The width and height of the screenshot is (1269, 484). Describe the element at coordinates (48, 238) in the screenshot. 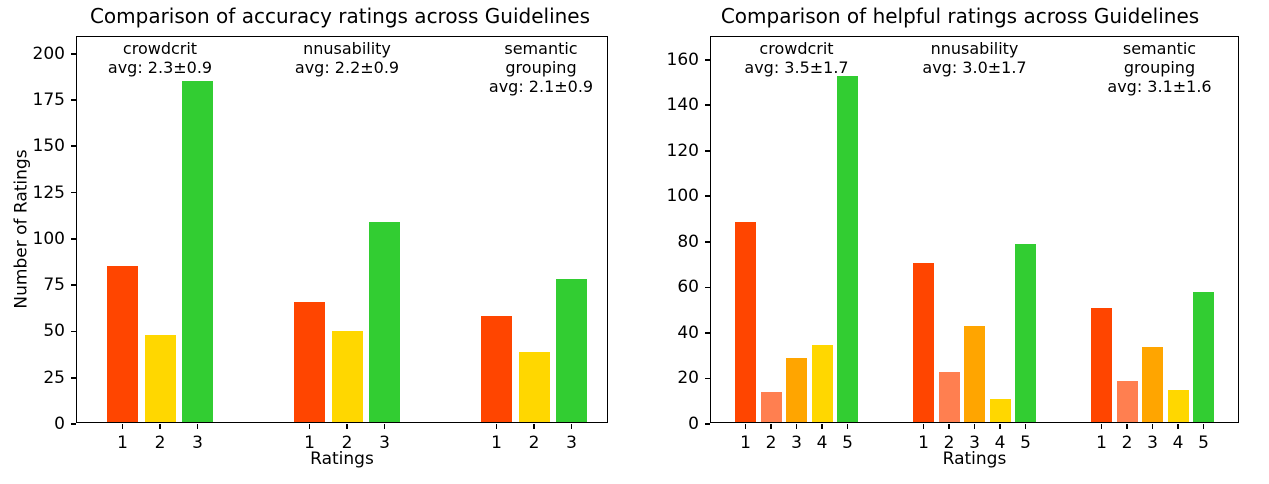

I see `y-tick-label: 100` at that location.